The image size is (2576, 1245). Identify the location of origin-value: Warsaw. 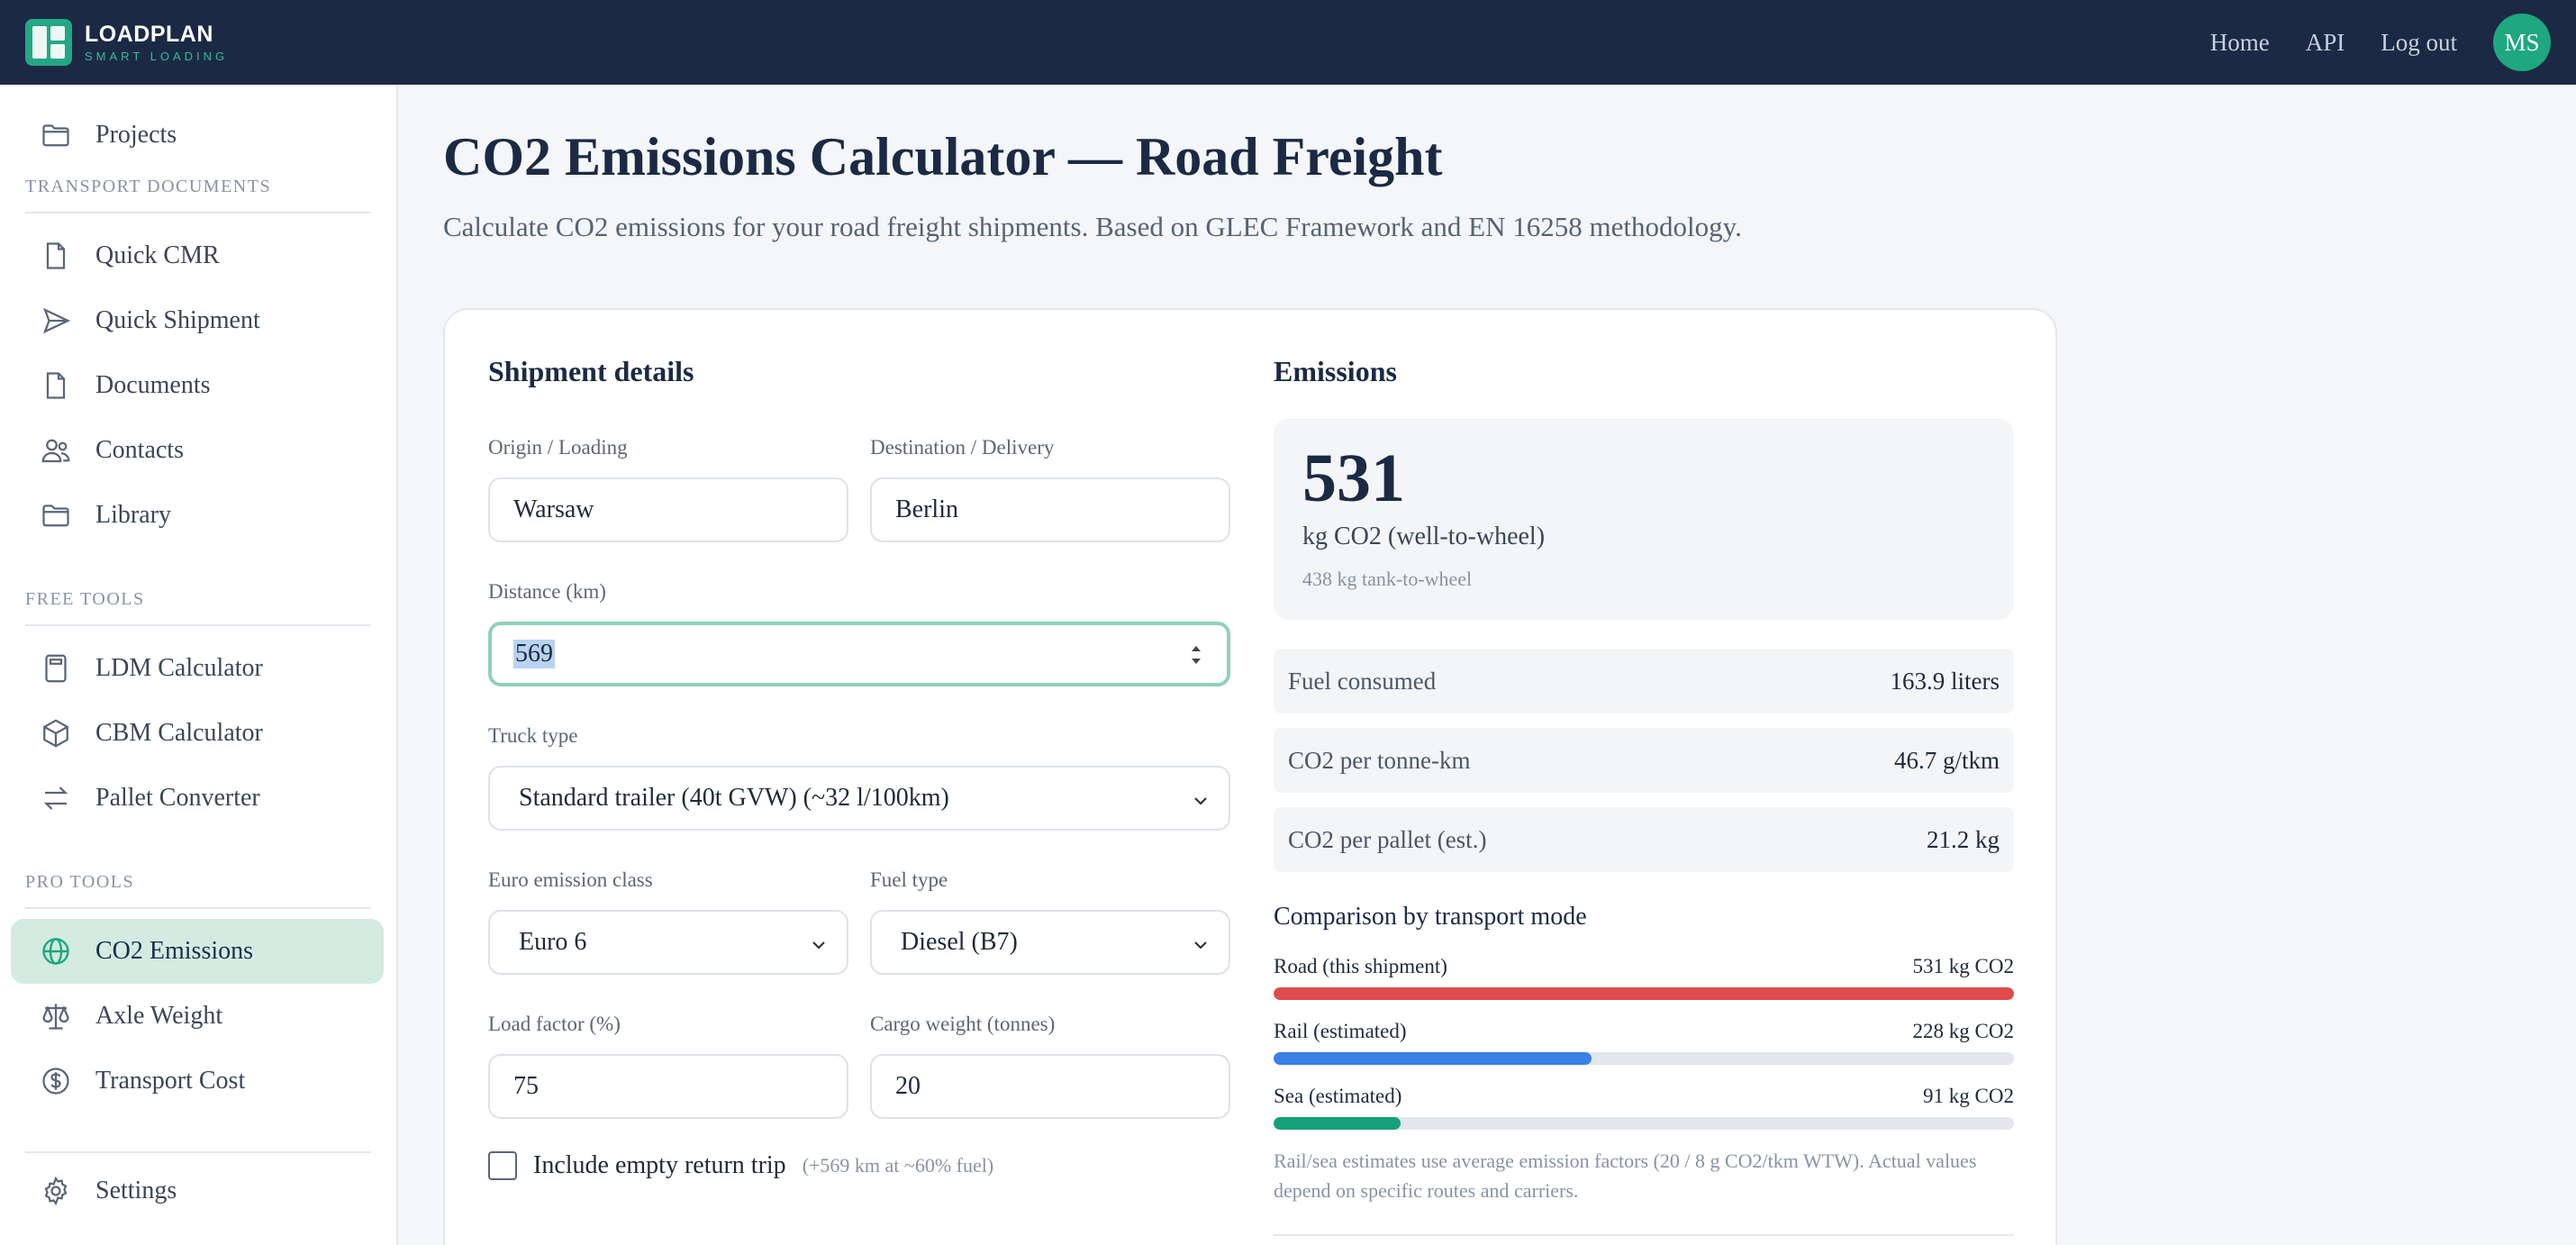
(553, 509).